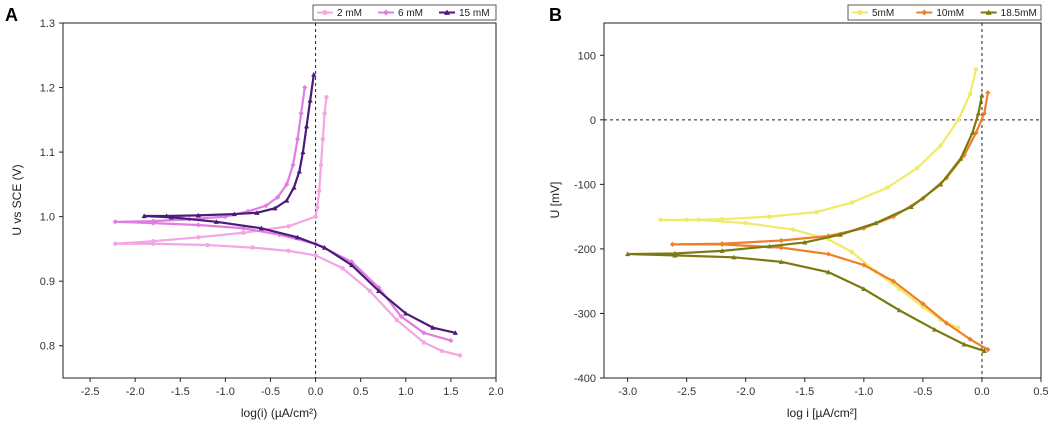 The width and height of the screenshot is (1052, 436). Describe the element at coordinates (745, 392) in the screenshot. I see `panel-b-x-tick-label: -2.0` at that location.